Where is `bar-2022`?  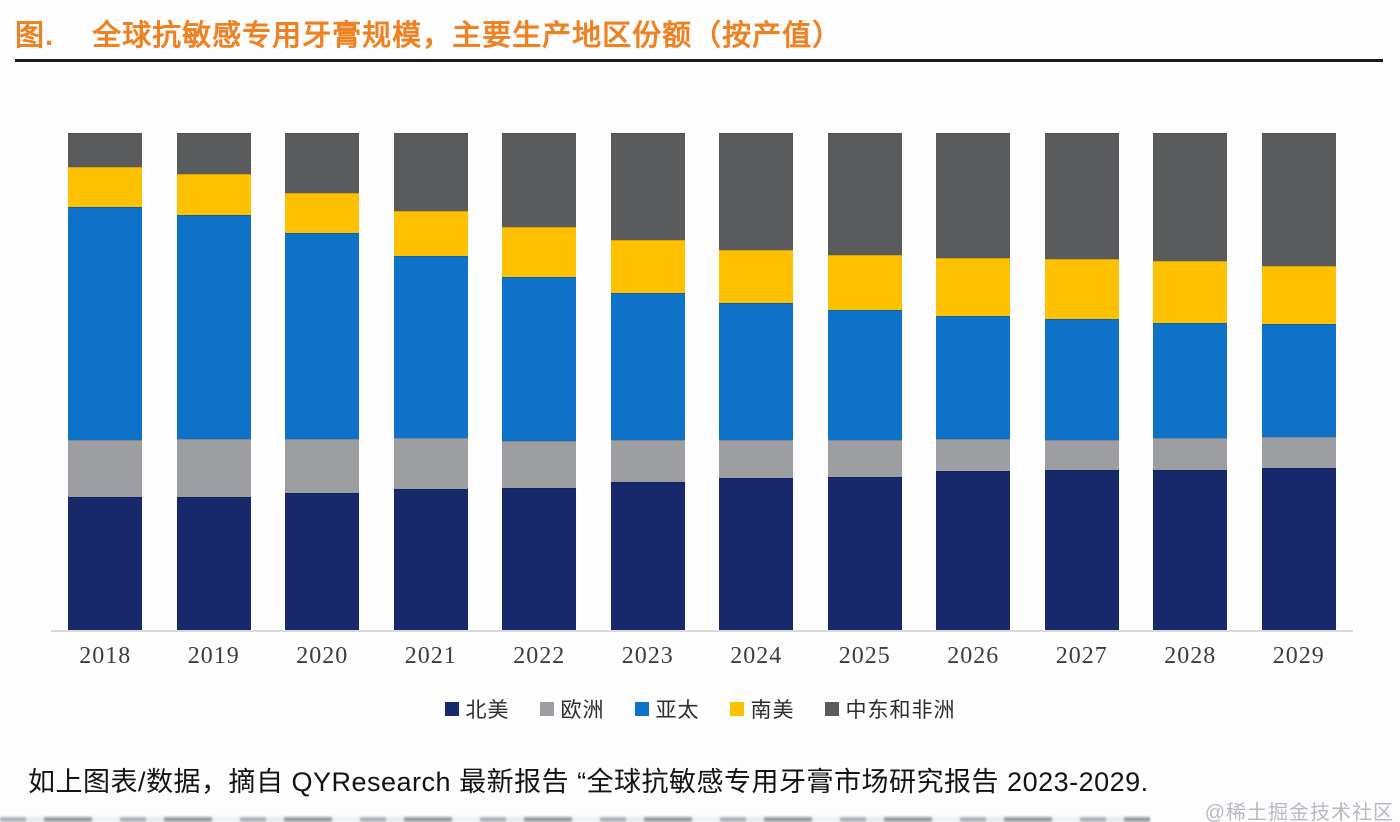
bar-2022 is located at coordinates (539, 381).